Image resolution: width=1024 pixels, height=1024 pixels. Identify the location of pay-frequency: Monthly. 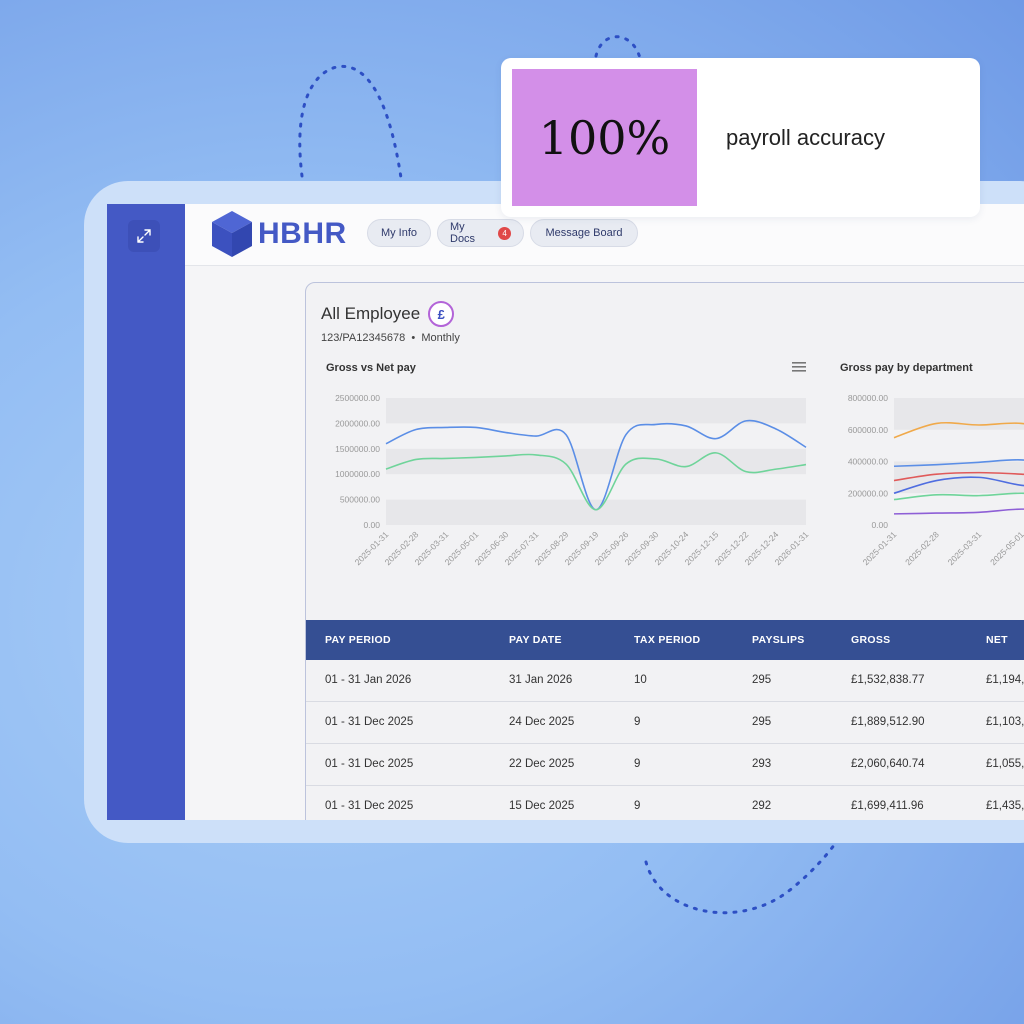
(440, 338).